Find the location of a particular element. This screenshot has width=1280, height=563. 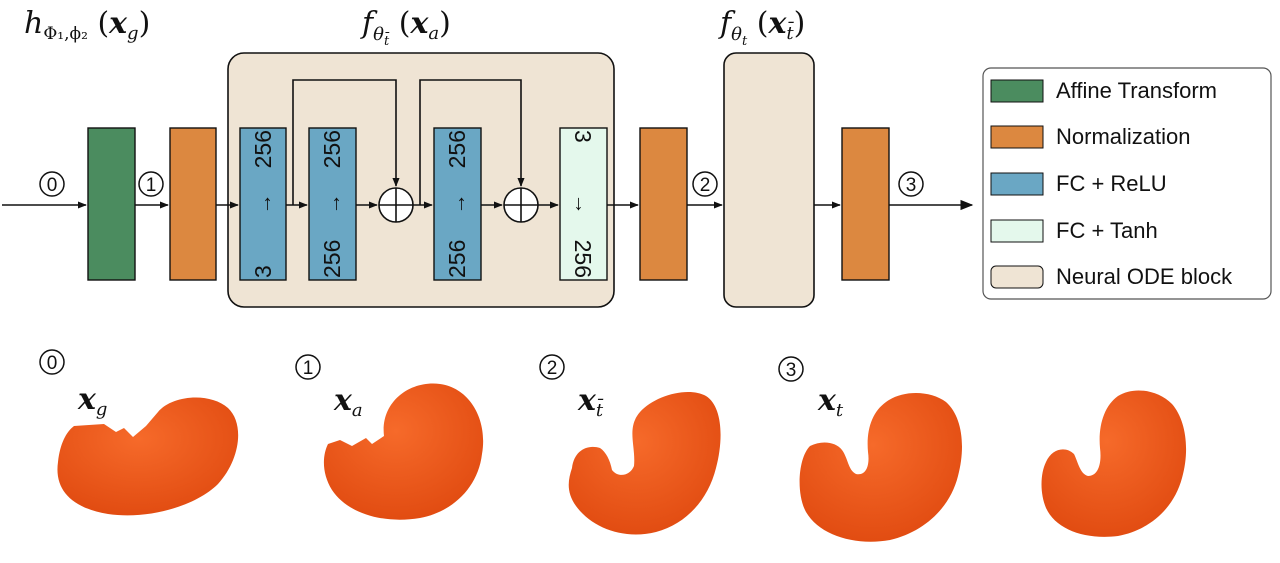

legend-swatch-normalization is located at coordinates (1017, 137).